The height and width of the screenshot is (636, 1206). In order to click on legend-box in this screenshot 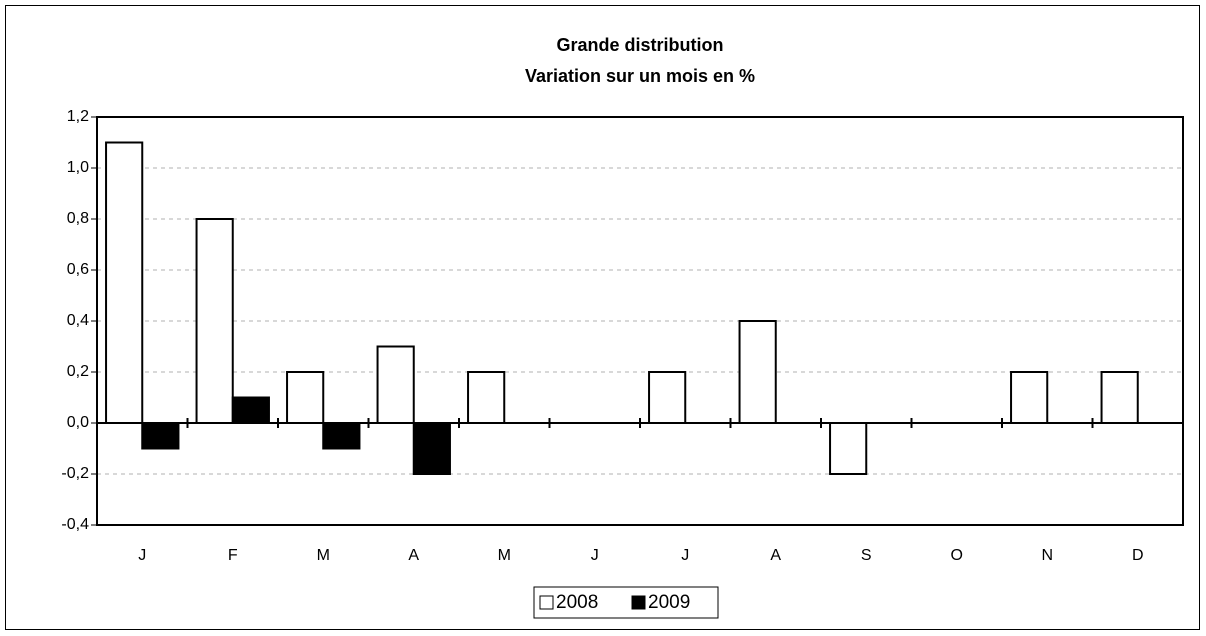, I will do `click(626, 602)`.